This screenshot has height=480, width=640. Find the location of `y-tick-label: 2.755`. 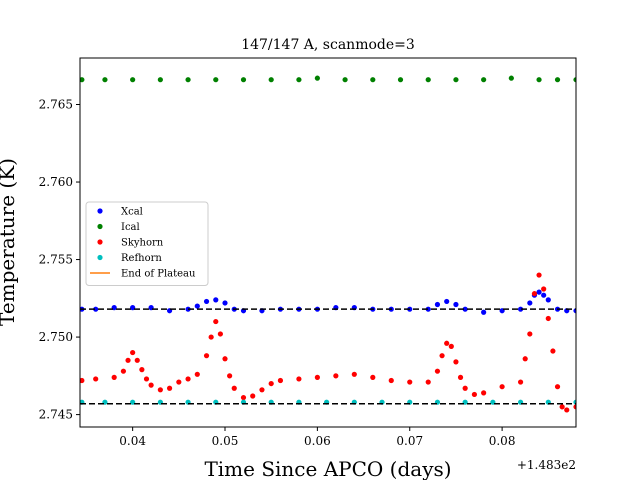

y-tick-label: 2.755 is located at coordinates (56, 260).